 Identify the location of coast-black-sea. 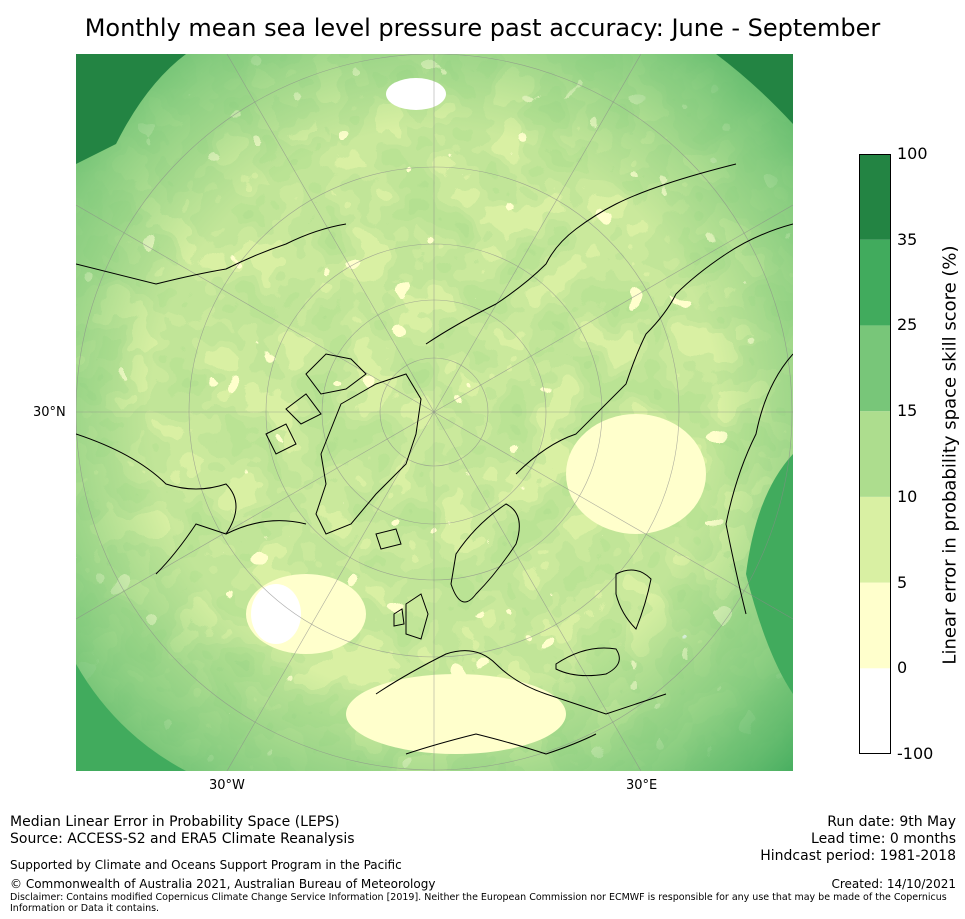
(587, 662).